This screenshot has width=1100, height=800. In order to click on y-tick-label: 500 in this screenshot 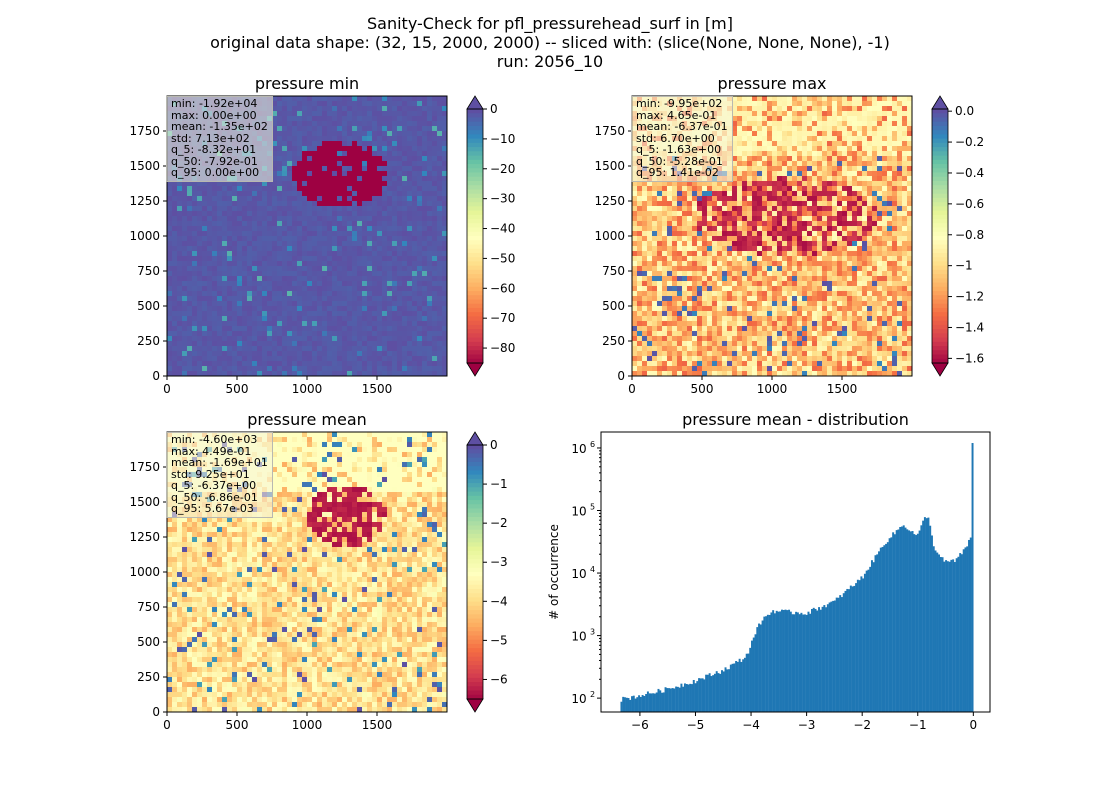, I will do `click(148, 306)`.